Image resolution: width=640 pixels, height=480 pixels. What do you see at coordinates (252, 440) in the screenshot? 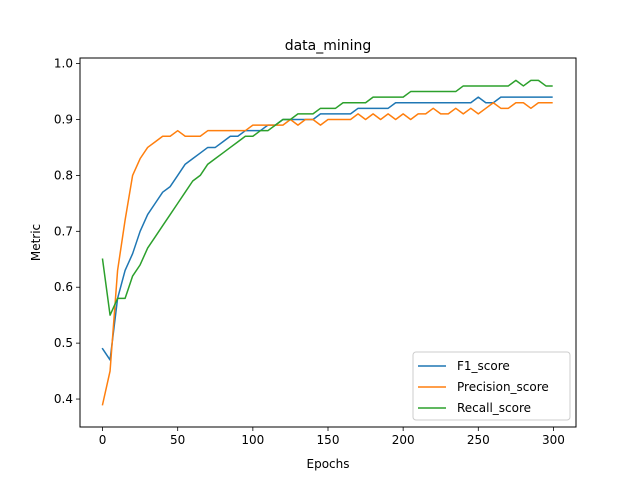
I see `x-tick-label: 100` at bounding box center [252, 440].